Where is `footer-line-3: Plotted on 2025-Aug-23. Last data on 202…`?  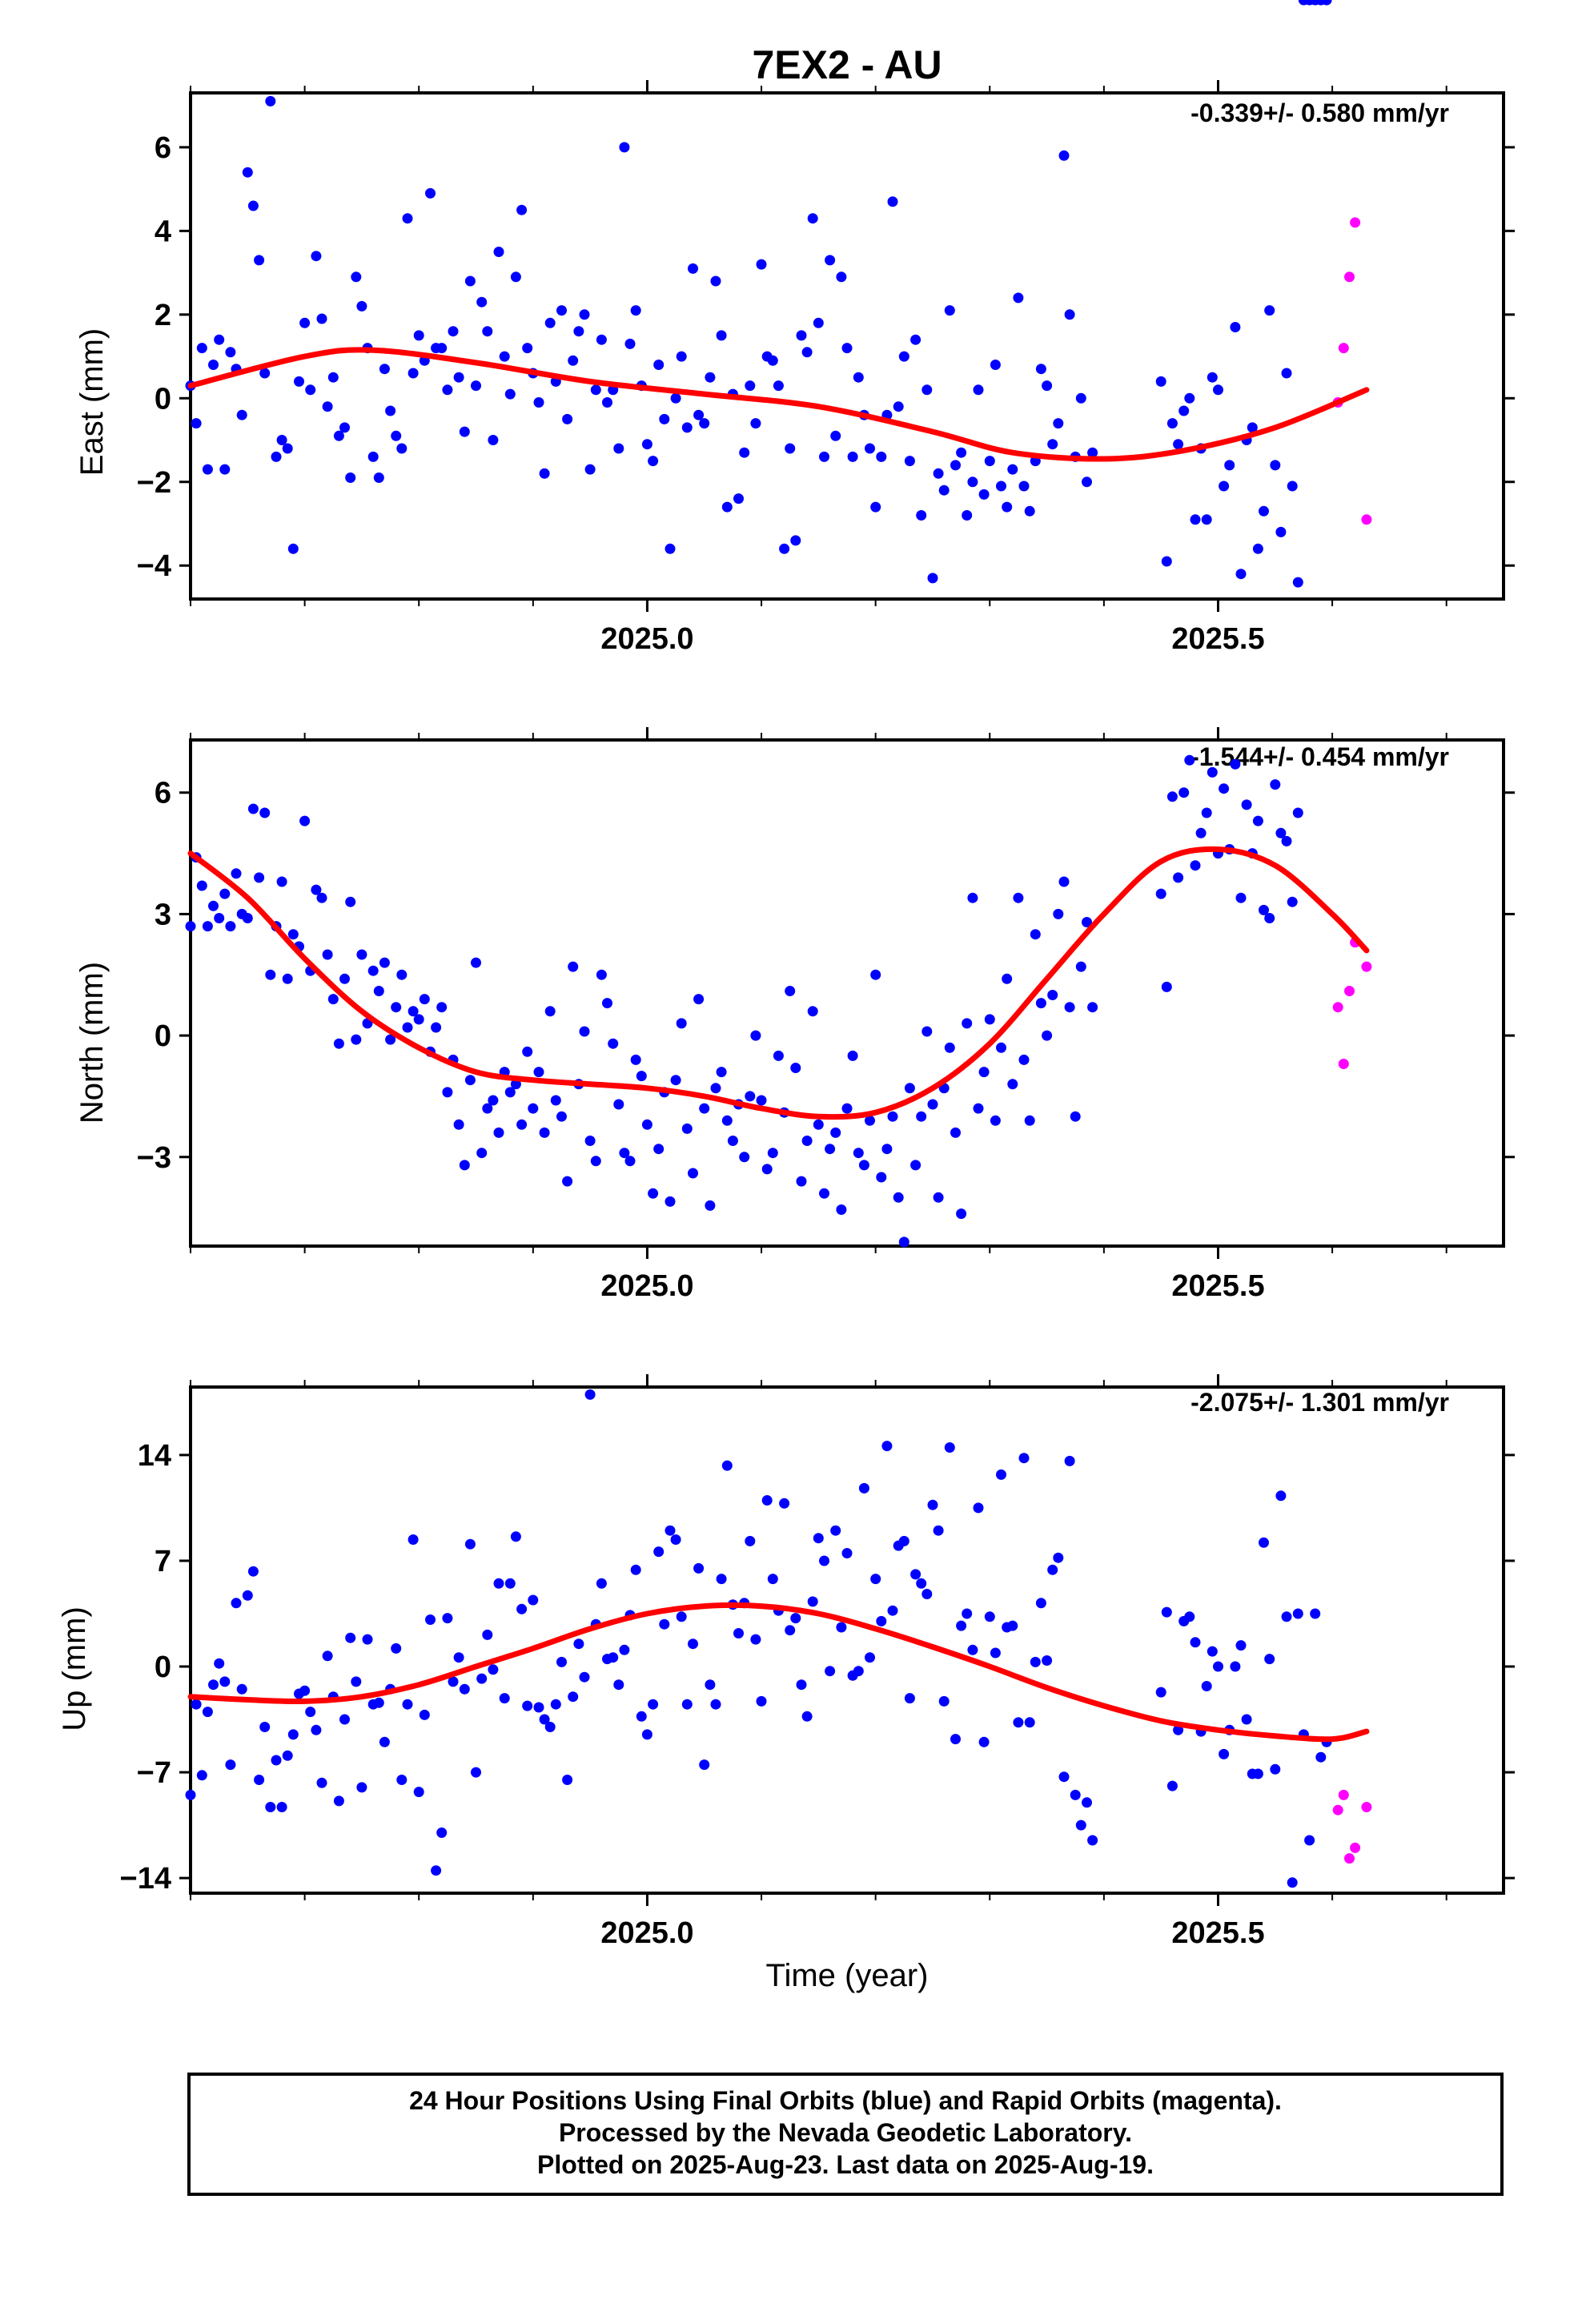
footer-line-3: Plotted on 2025-Aug-23. Last data on 202… is located at coordinates (846, 2164).